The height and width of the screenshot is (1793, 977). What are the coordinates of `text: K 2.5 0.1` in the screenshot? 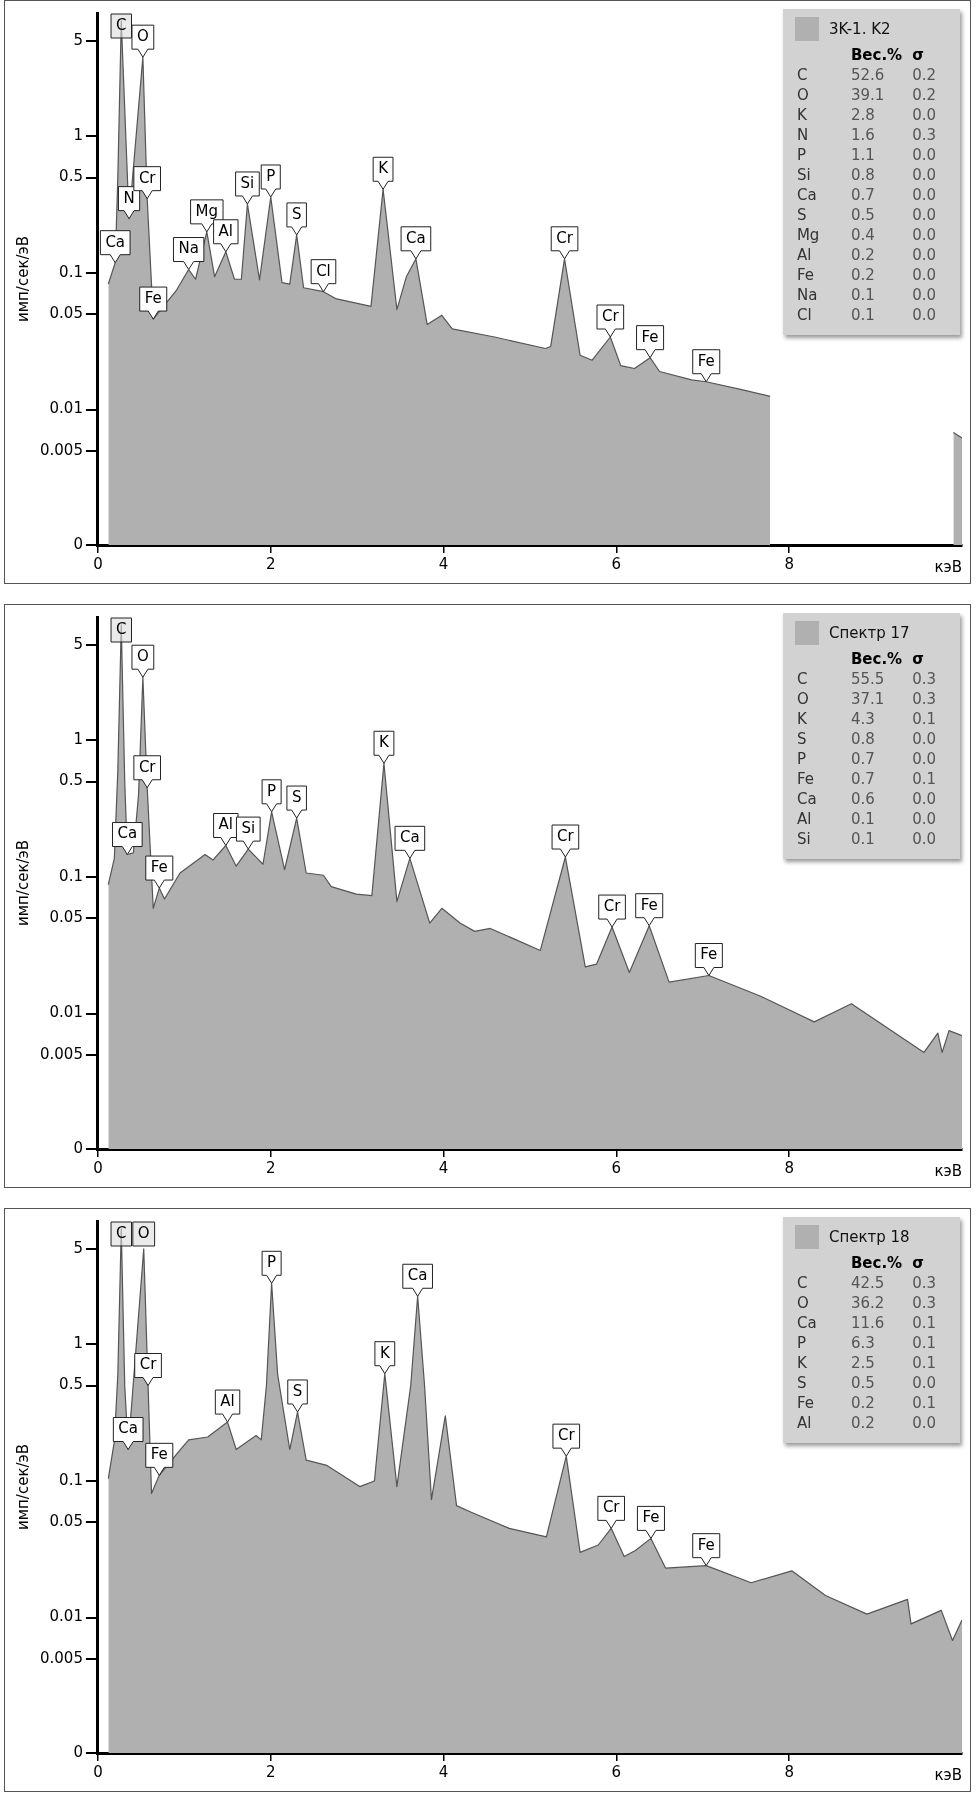 It's located at (866, 1363).